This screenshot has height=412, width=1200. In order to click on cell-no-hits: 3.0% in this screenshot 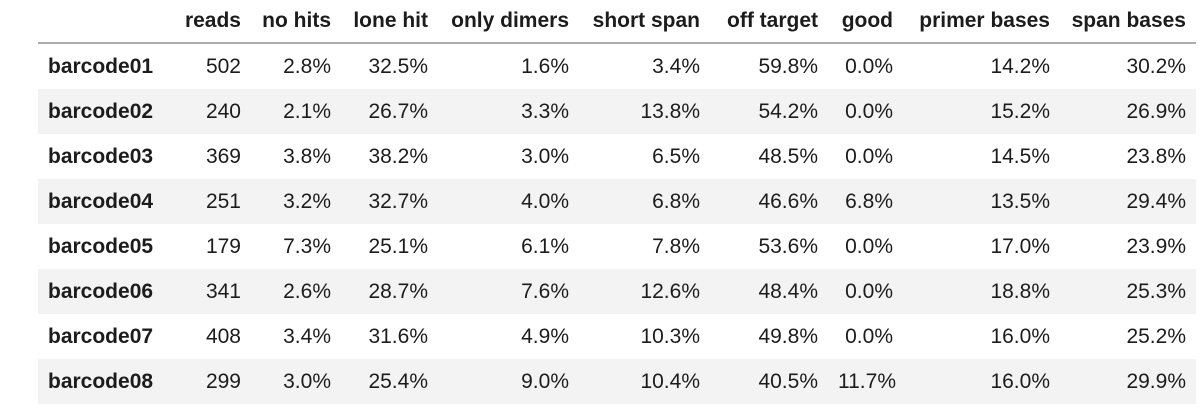, I will do `click(307, 381)`.